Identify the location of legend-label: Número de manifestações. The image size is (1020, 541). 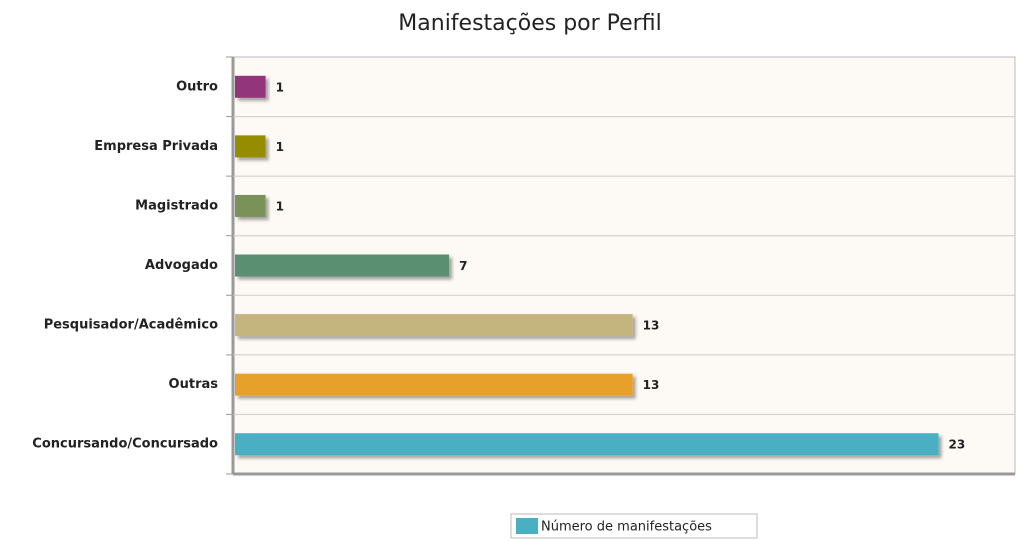
(626, 527).